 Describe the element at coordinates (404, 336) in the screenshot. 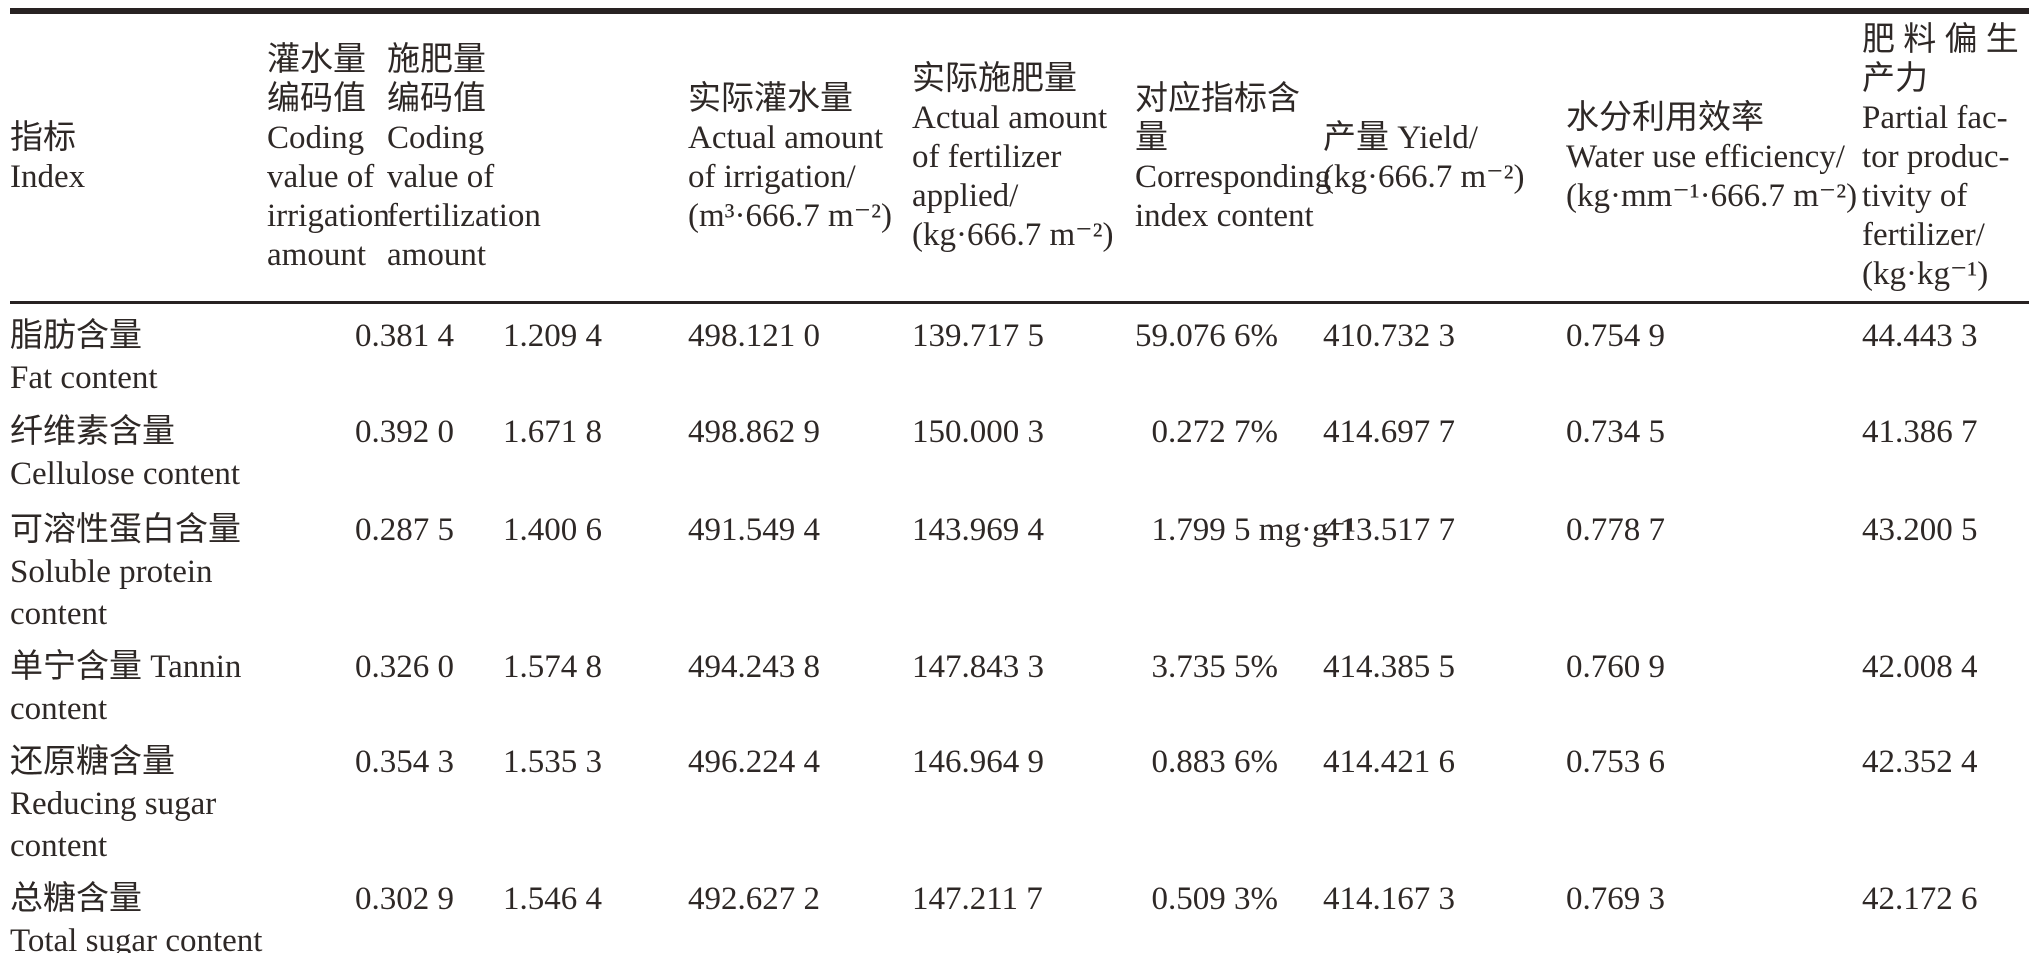

I see `cell-coding-irrigation: 0.381 4` at that location.